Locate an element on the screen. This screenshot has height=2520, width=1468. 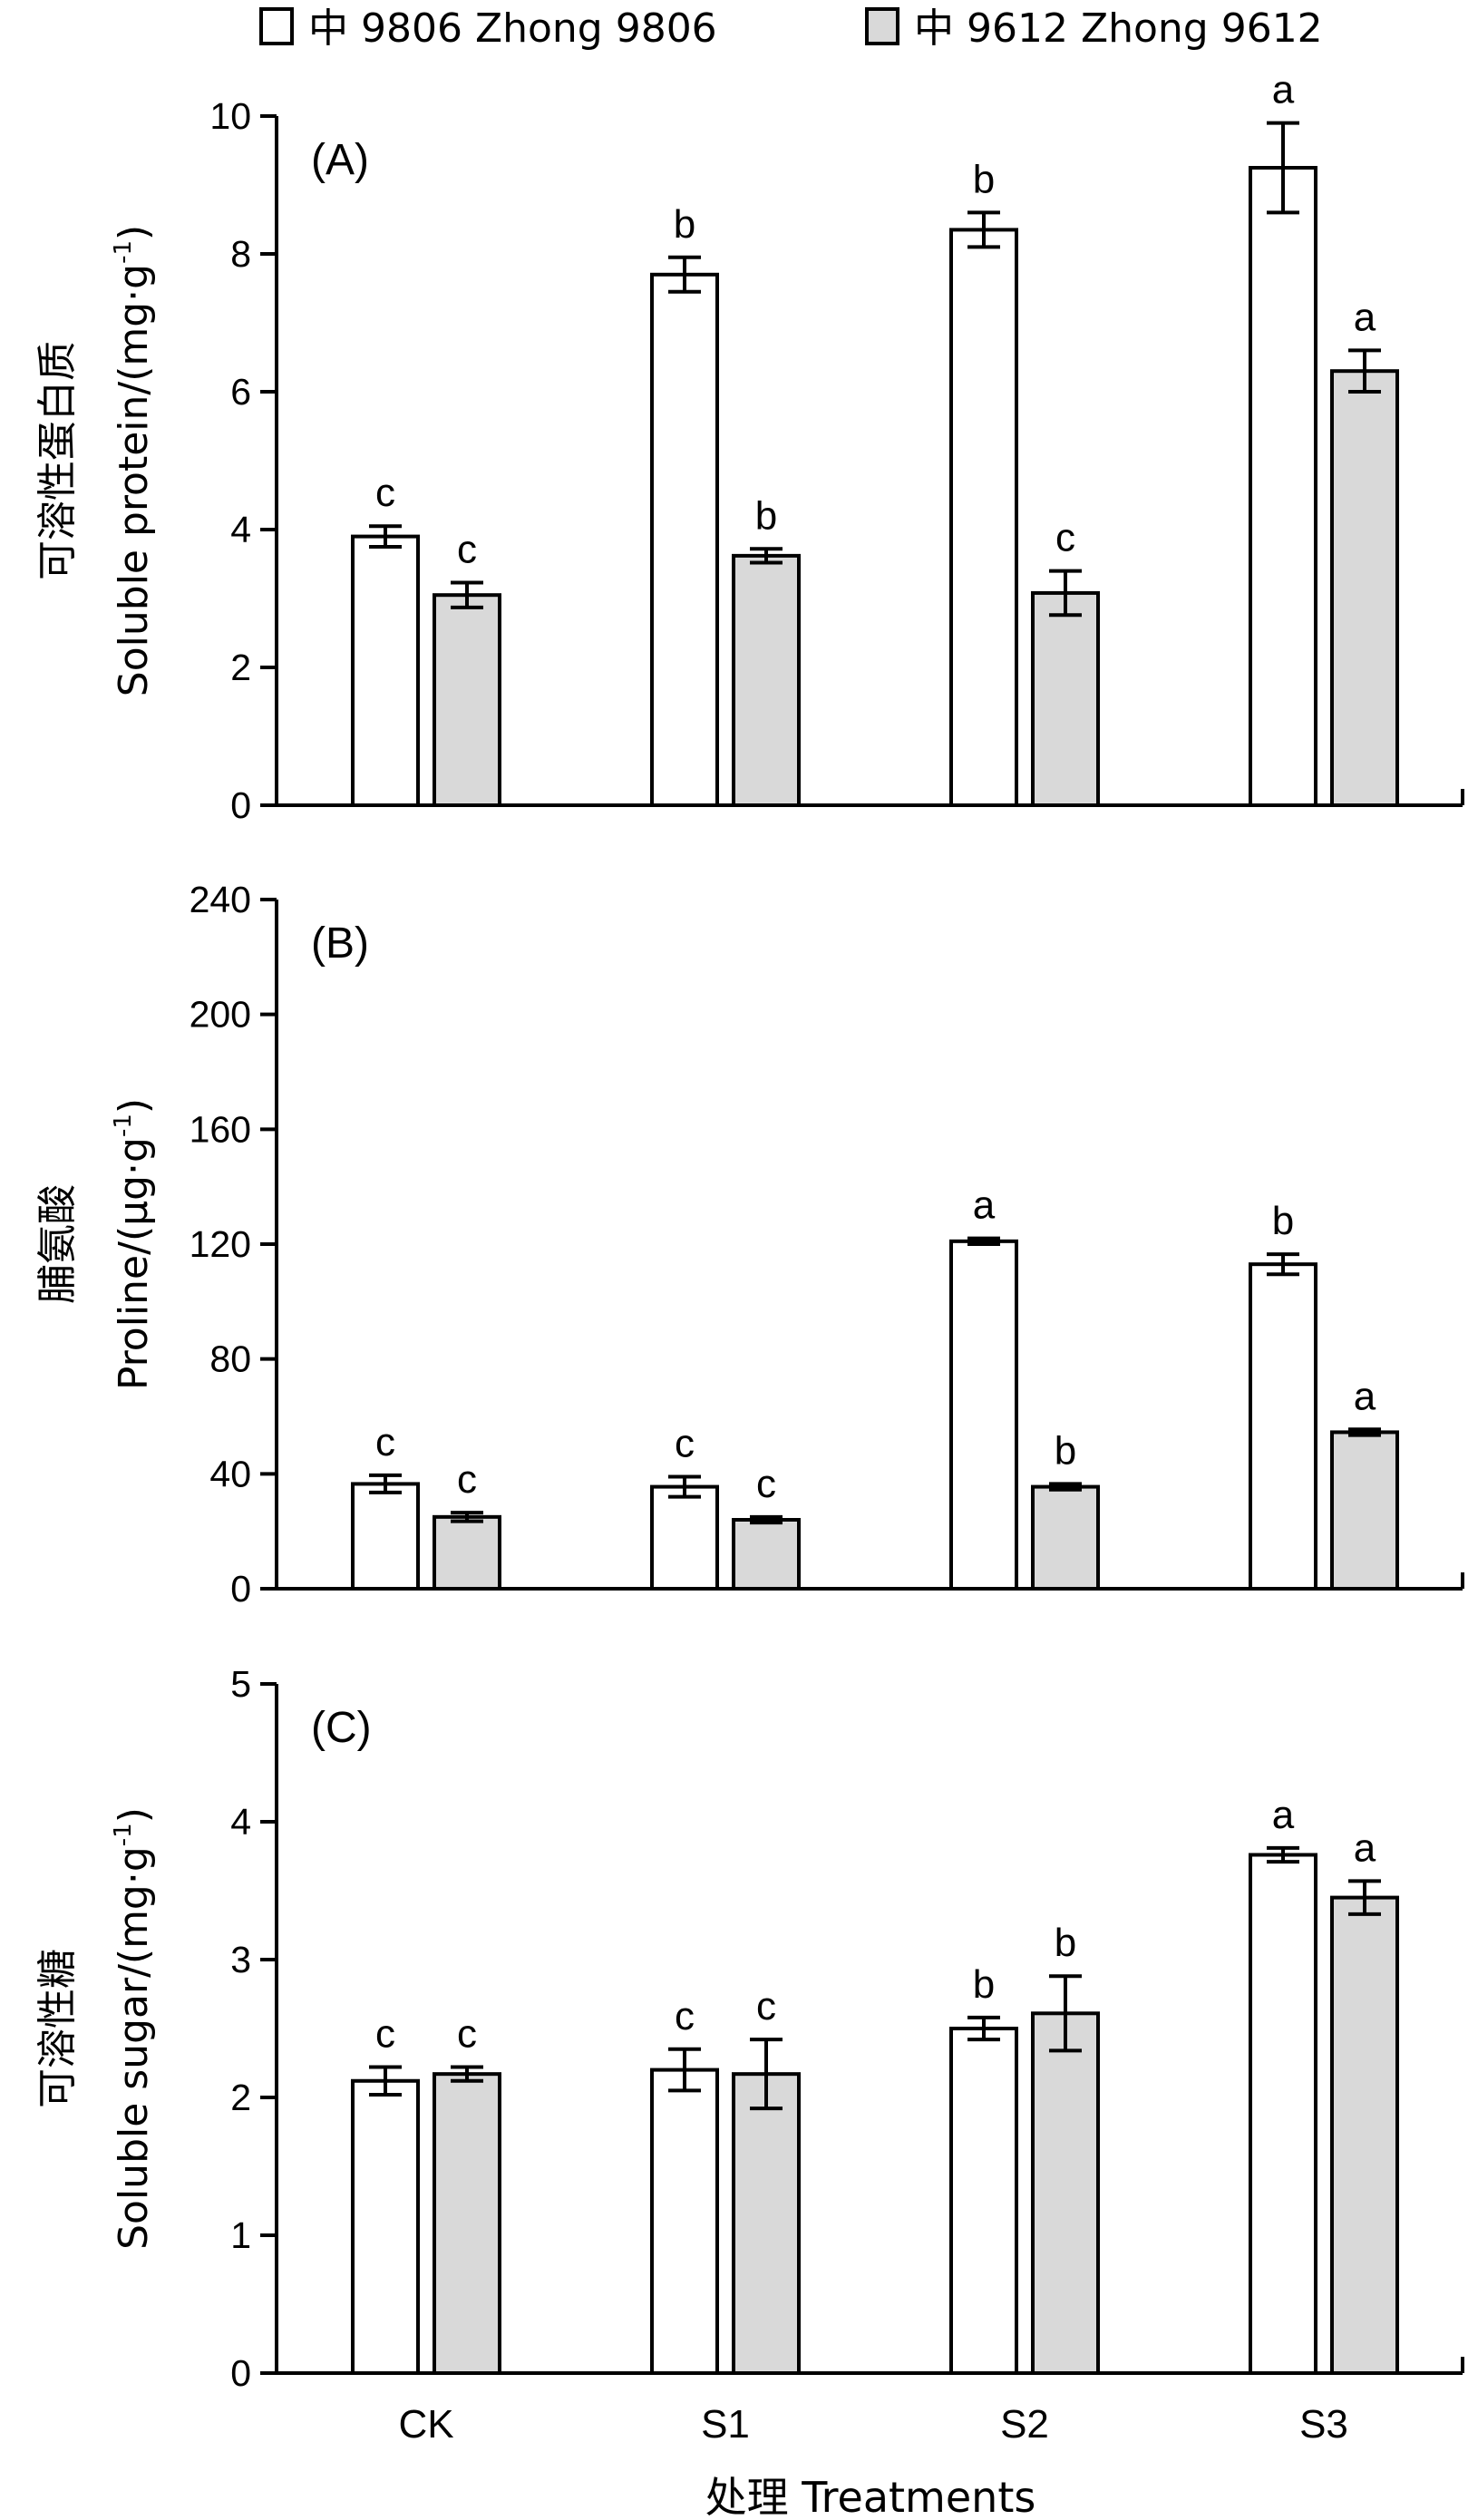
y-tick-label: 240 is located at coordinates (221, 899).